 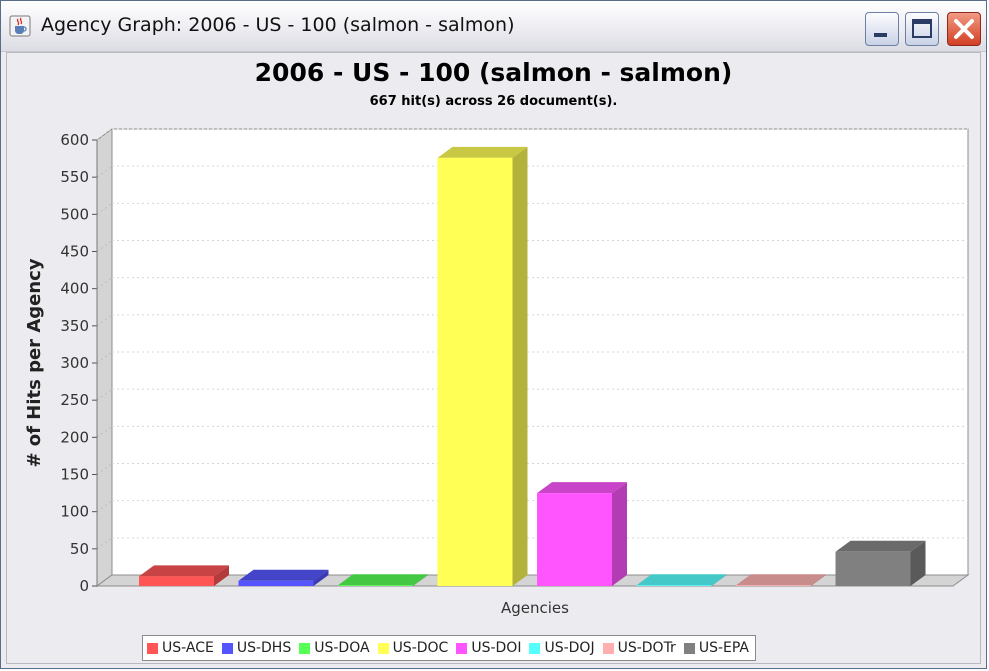 I want to click on bar-side-us-dotr, so click(x=818, y=580).